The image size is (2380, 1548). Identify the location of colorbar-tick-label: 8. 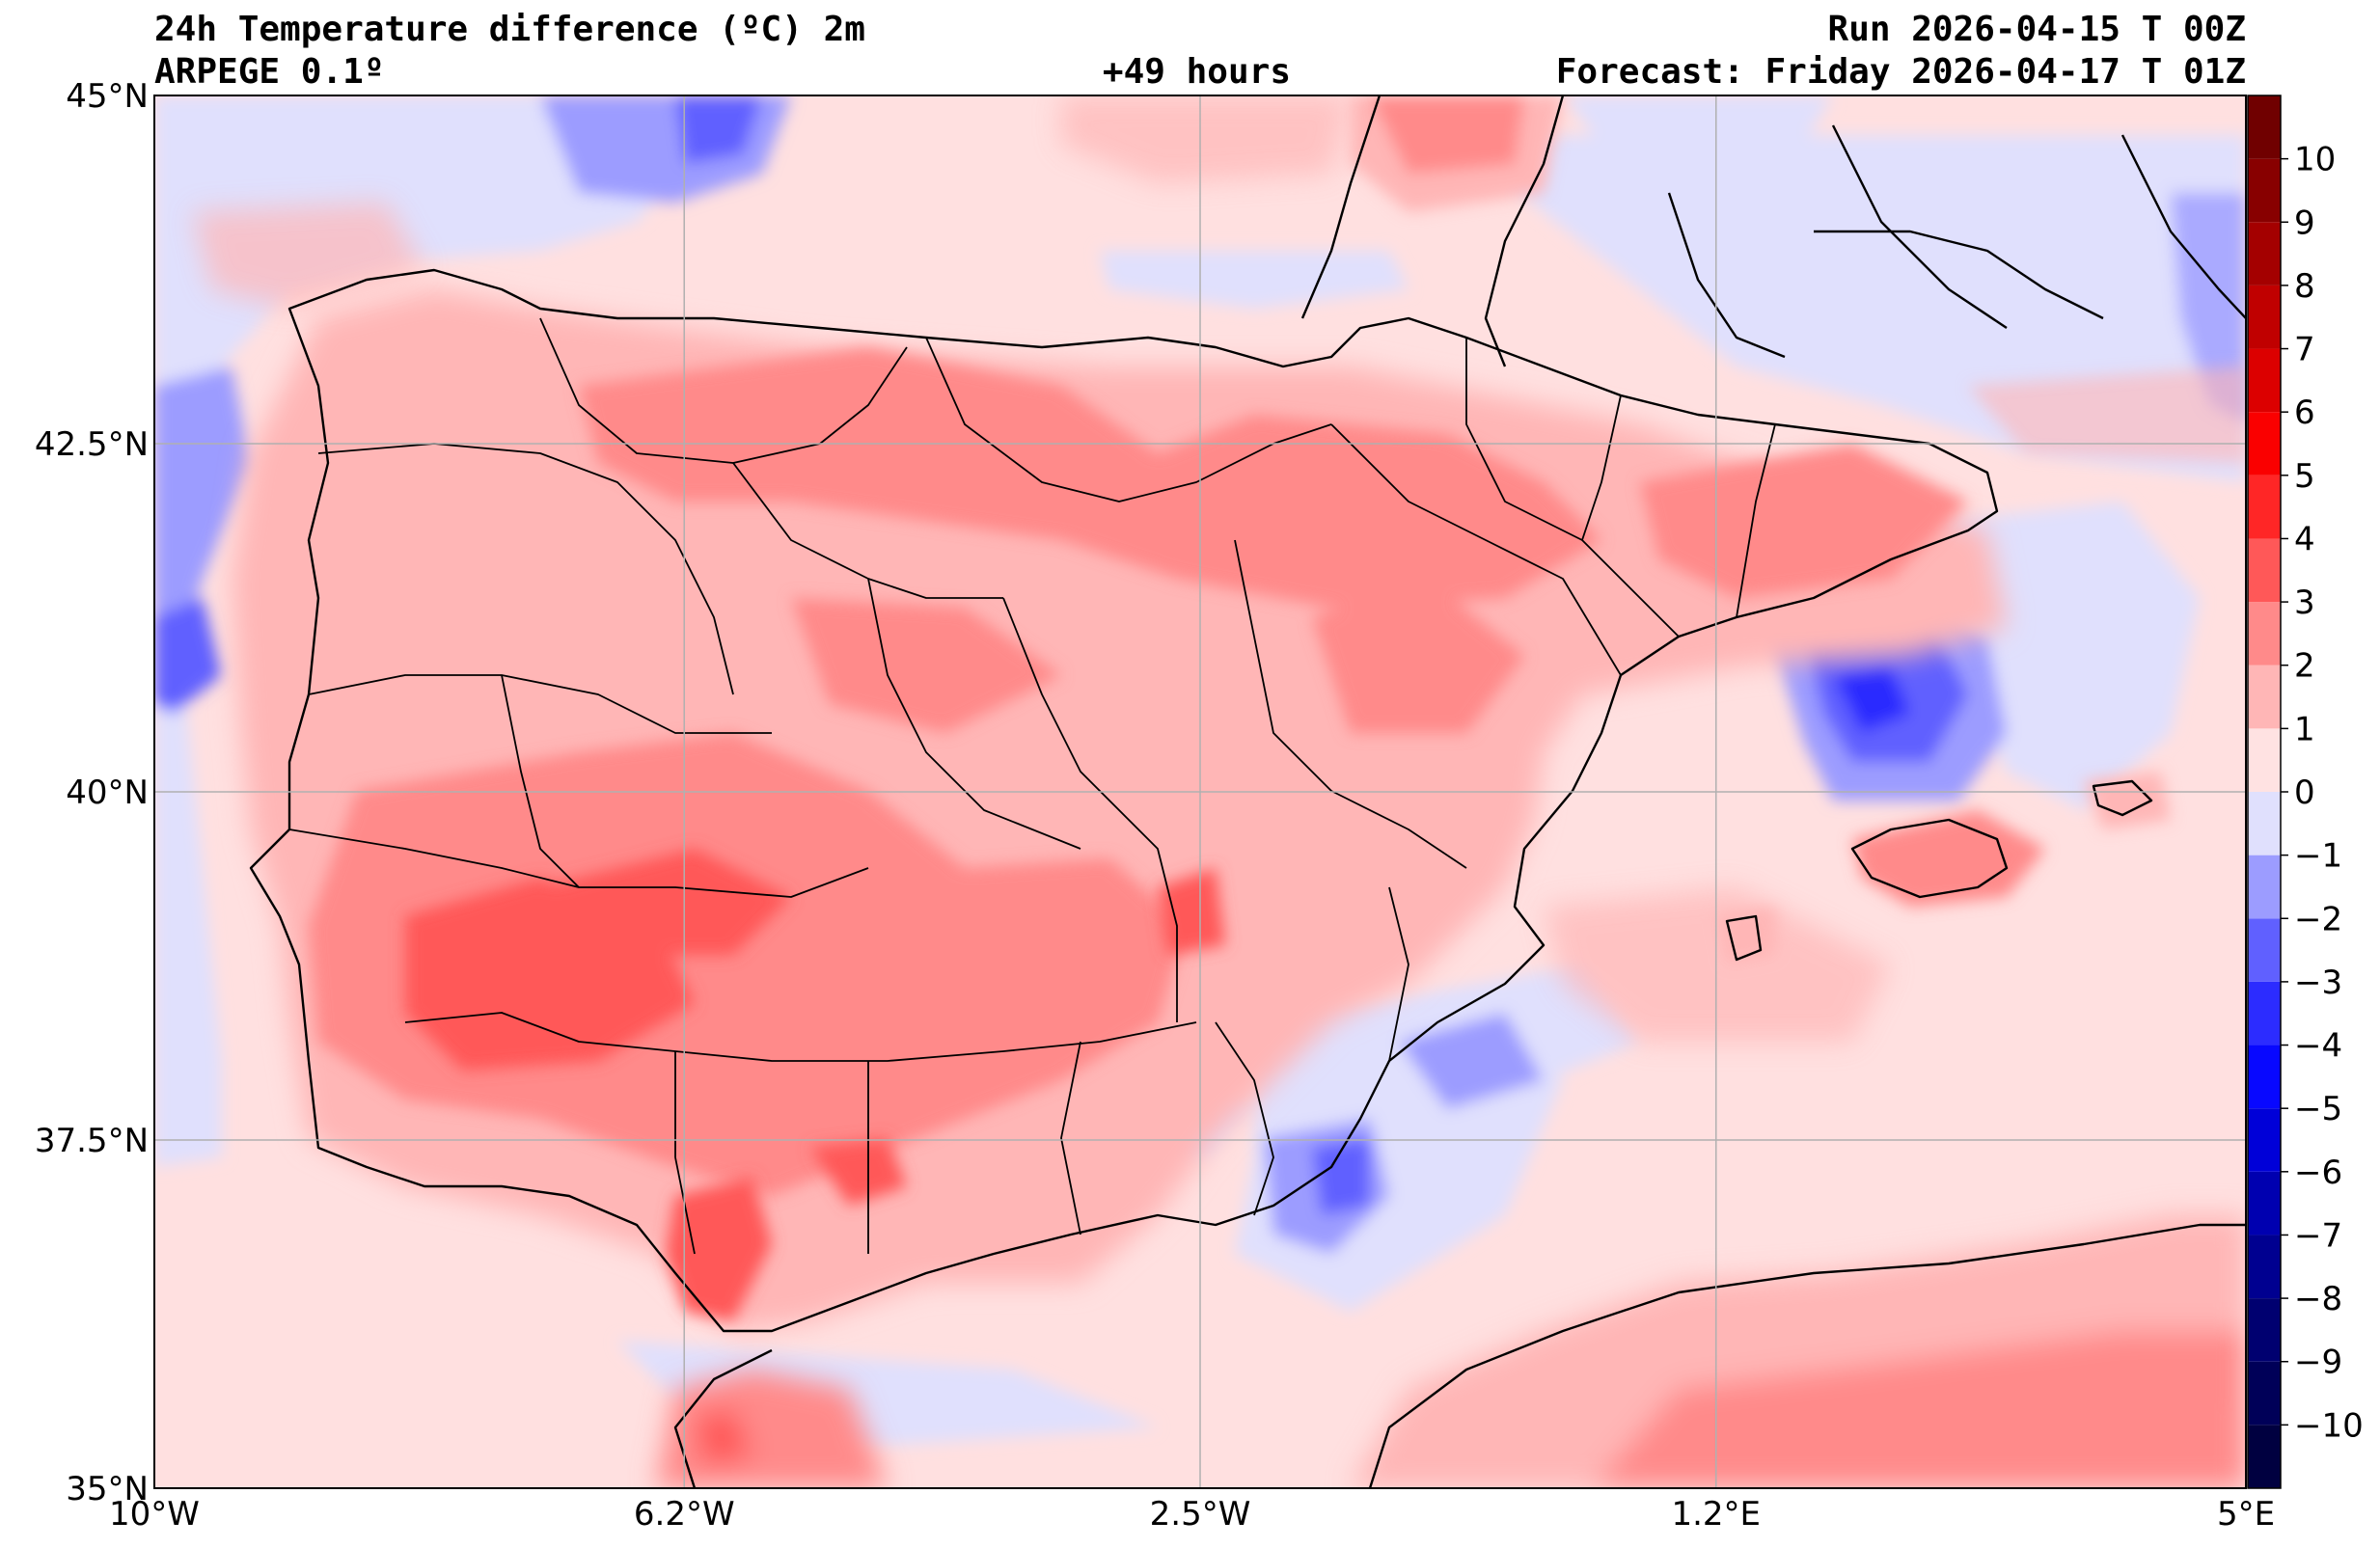
(2304, 286).